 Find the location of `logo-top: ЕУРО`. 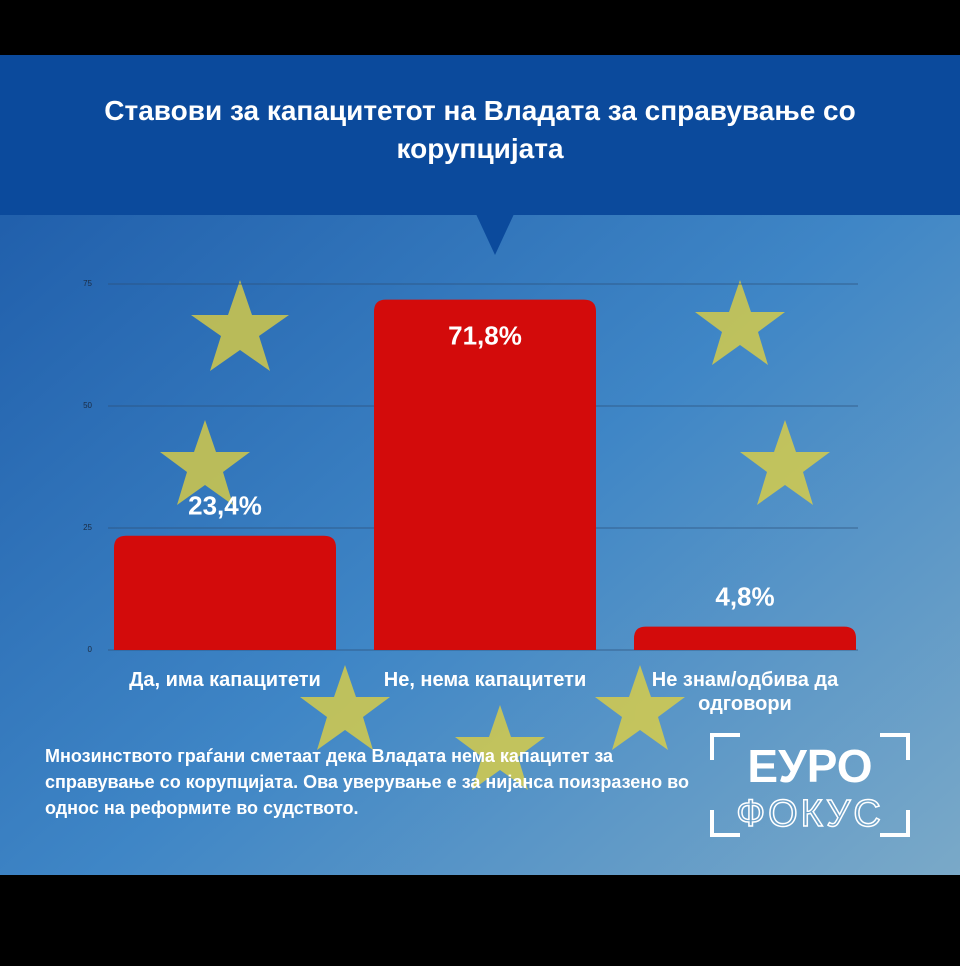

logo-top: ЕУРО is located at coordinates (809, 766).